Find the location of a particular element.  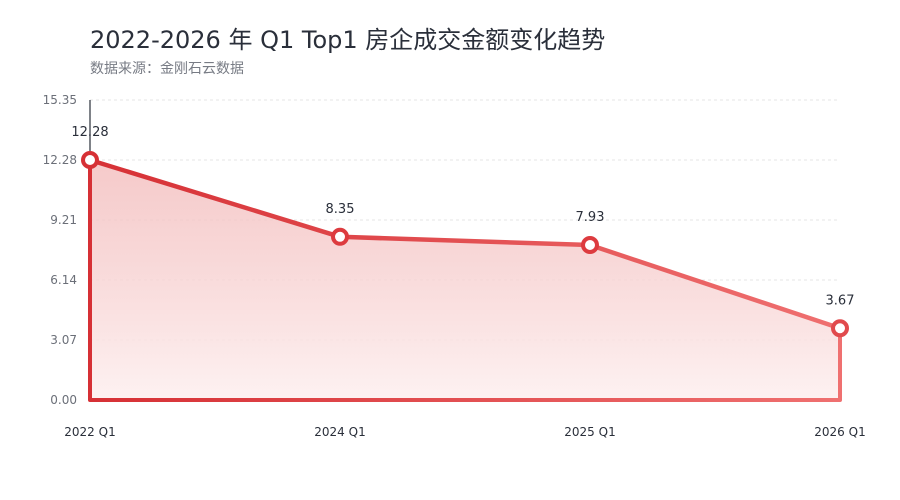

x-tick-label: 2026 Q1 is located at coordinates (839, 432).